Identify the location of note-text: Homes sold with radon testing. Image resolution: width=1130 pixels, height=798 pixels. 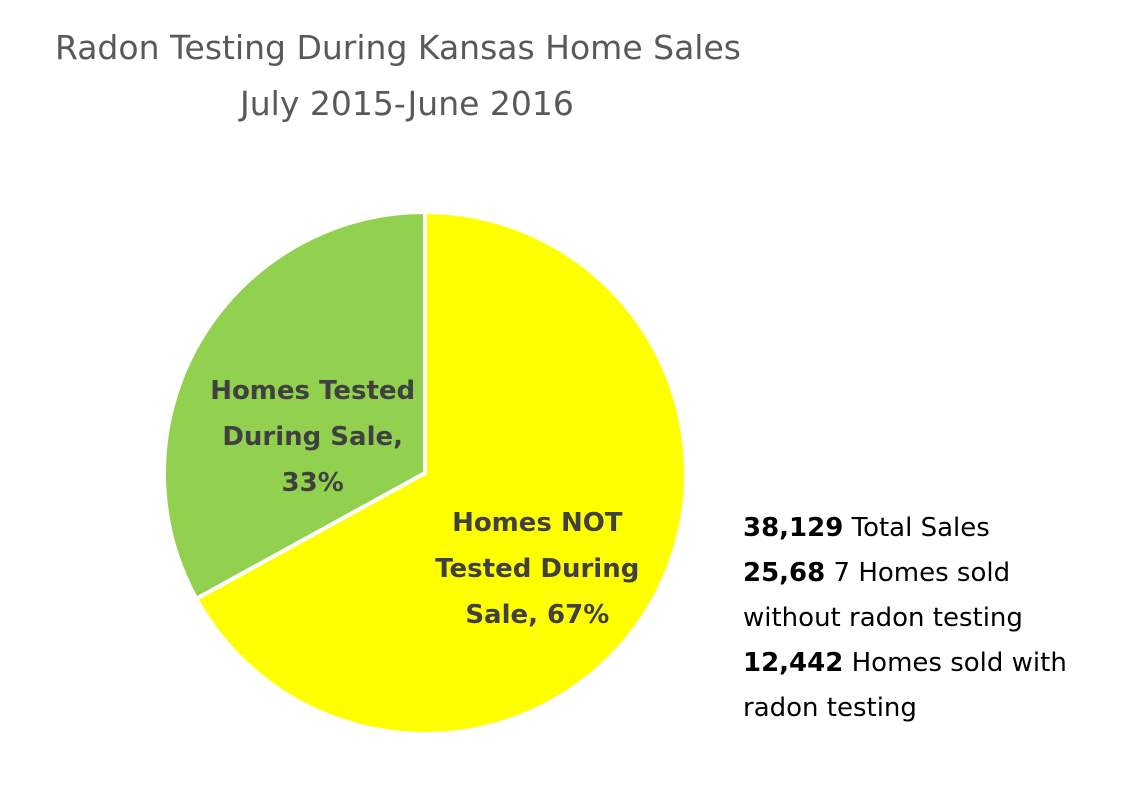
(905, 685).